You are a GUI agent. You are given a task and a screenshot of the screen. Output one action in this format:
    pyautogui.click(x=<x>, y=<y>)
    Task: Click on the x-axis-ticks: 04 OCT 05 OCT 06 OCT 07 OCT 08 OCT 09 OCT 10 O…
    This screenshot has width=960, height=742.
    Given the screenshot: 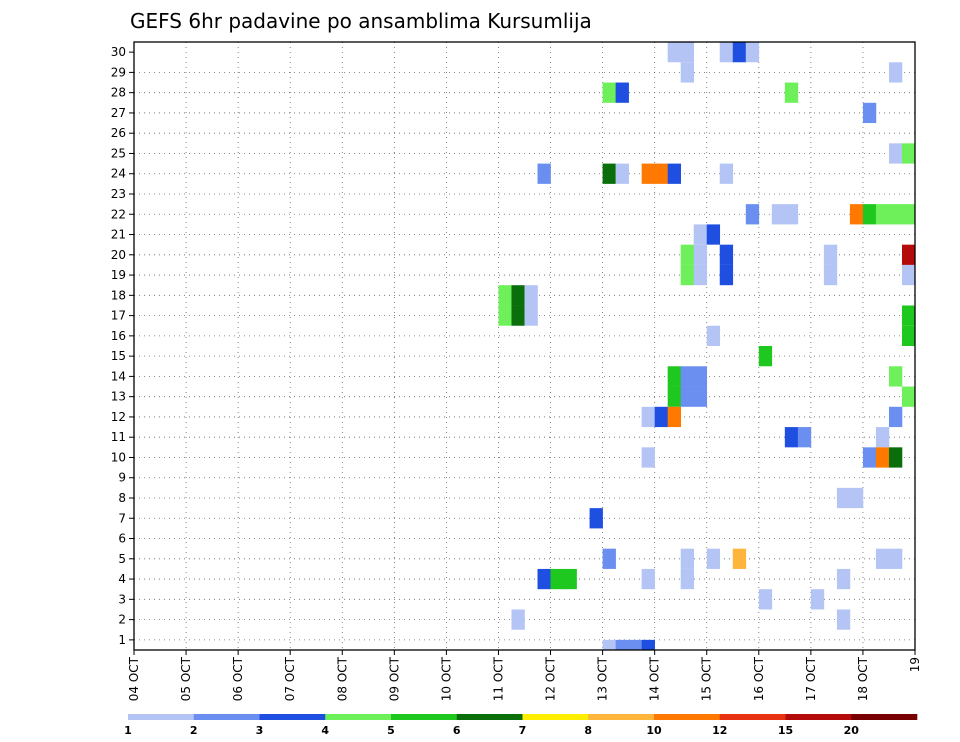 What is the action you would take?
    pyautogui.click(x=524, y=675)
    